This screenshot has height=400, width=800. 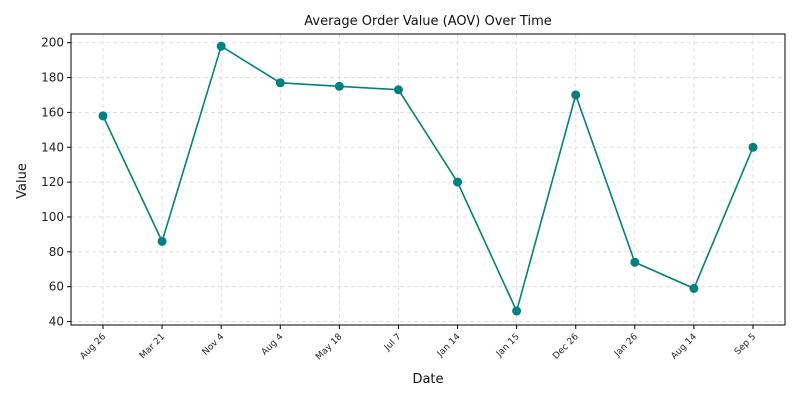 I want to click on x-axis-label: Date, so click(x=427, y=379).